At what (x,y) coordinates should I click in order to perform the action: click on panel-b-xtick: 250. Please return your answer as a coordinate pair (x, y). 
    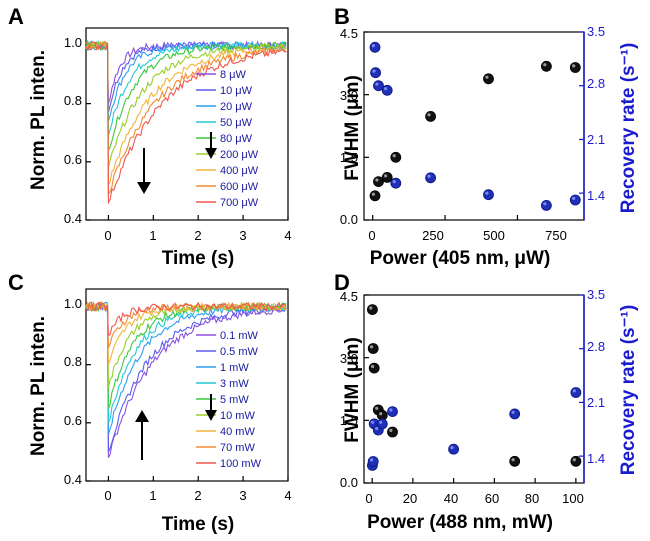
    Looking at the image, I should click on (433, 235).